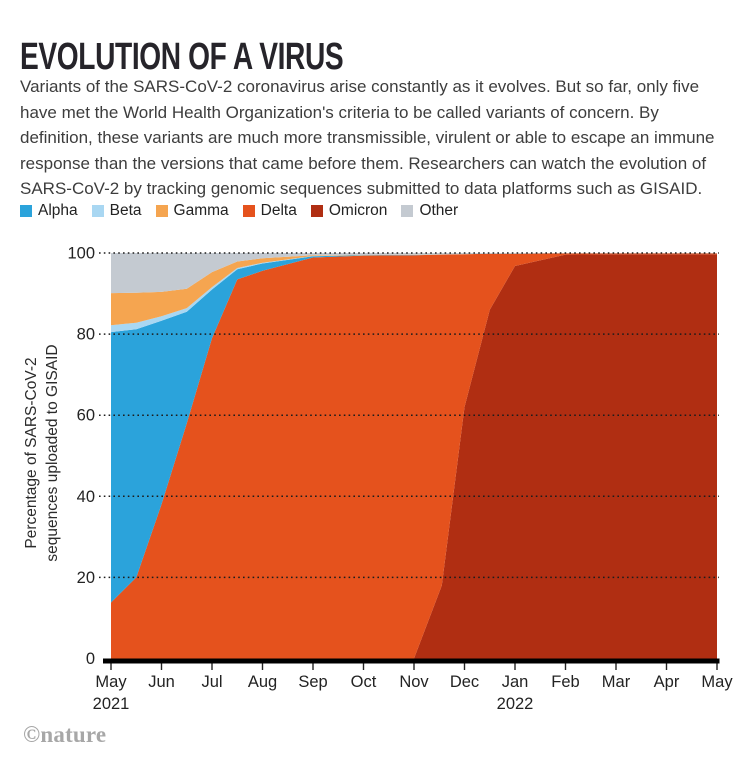 This screenshot has height=768, width=751. I want to click on x-tick-label-jan-8: Jan, so click(515, 682).